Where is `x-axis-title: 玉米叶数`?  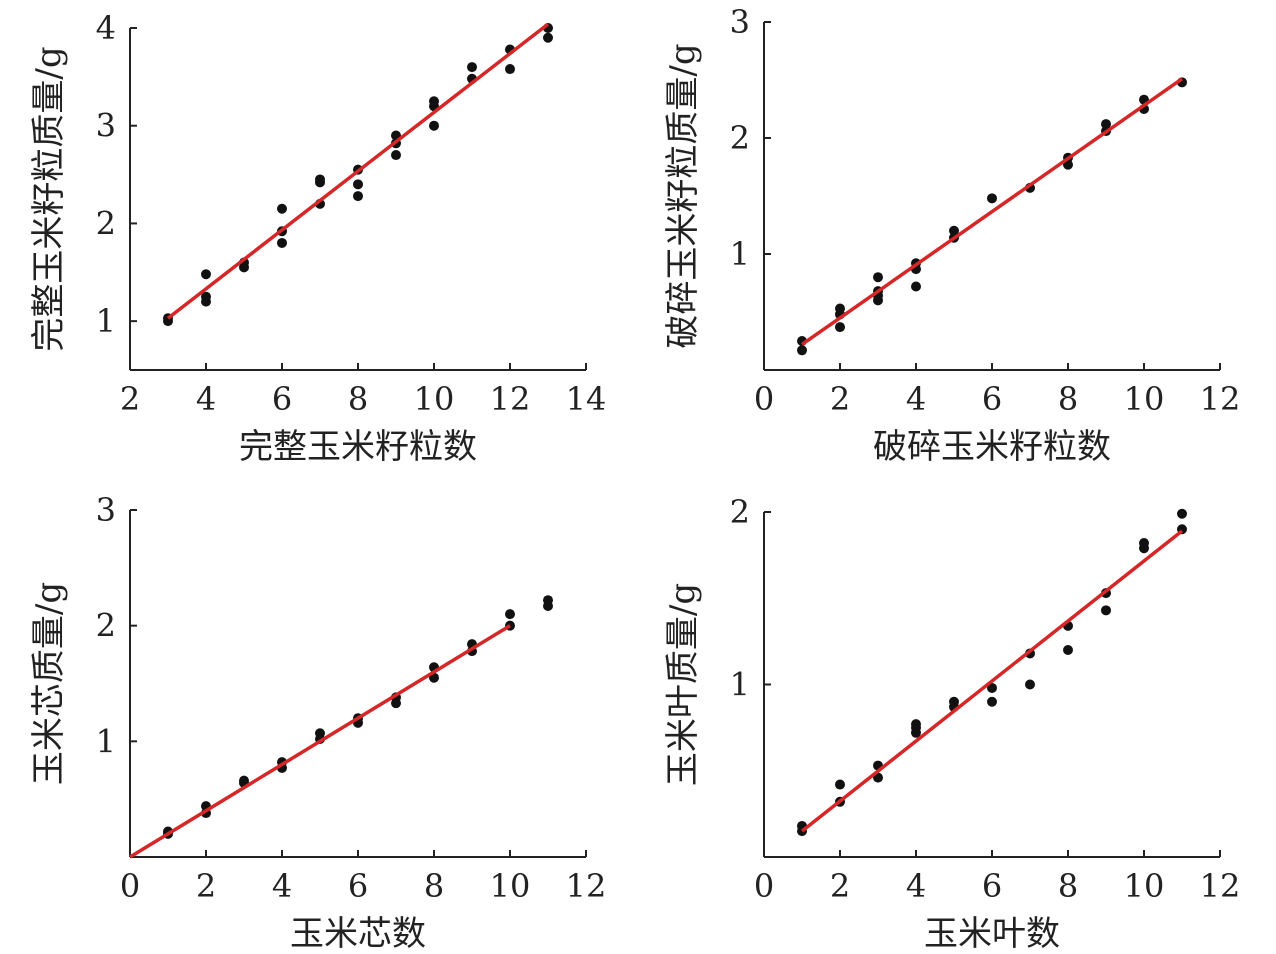
x-axis-title: 玉米叶数 is located at coordinates (992, 934).